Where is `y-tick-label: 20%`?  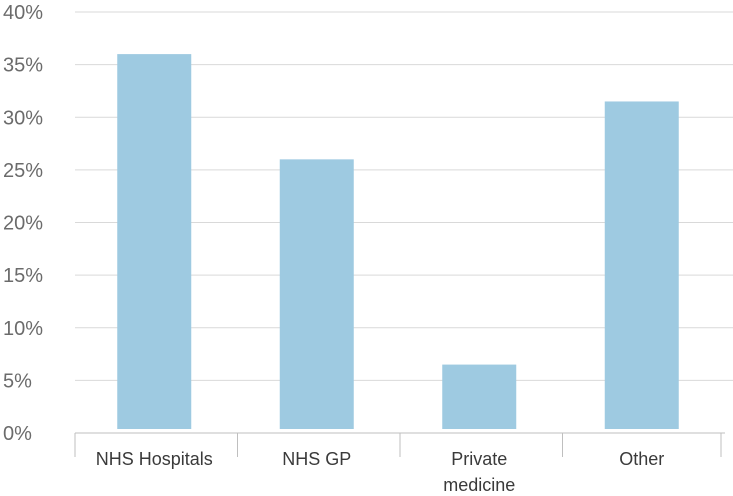
y-tick-label: 20% is located at coordinates (23, 224).